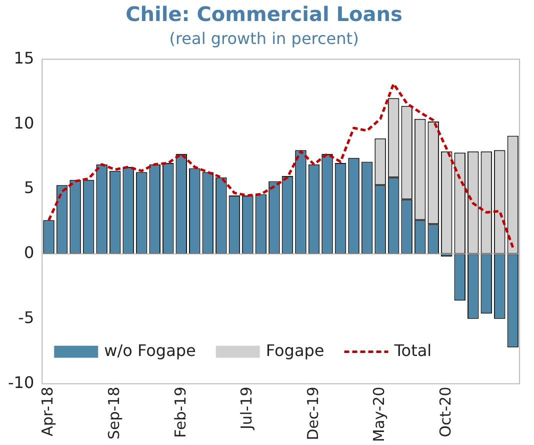 The width and height of the screenshot is (534, 445). What do you see at coordinates (113, 413) in the screenshot?
I see `x-tick-label: Sep-18` at bounding box center [113, 413].